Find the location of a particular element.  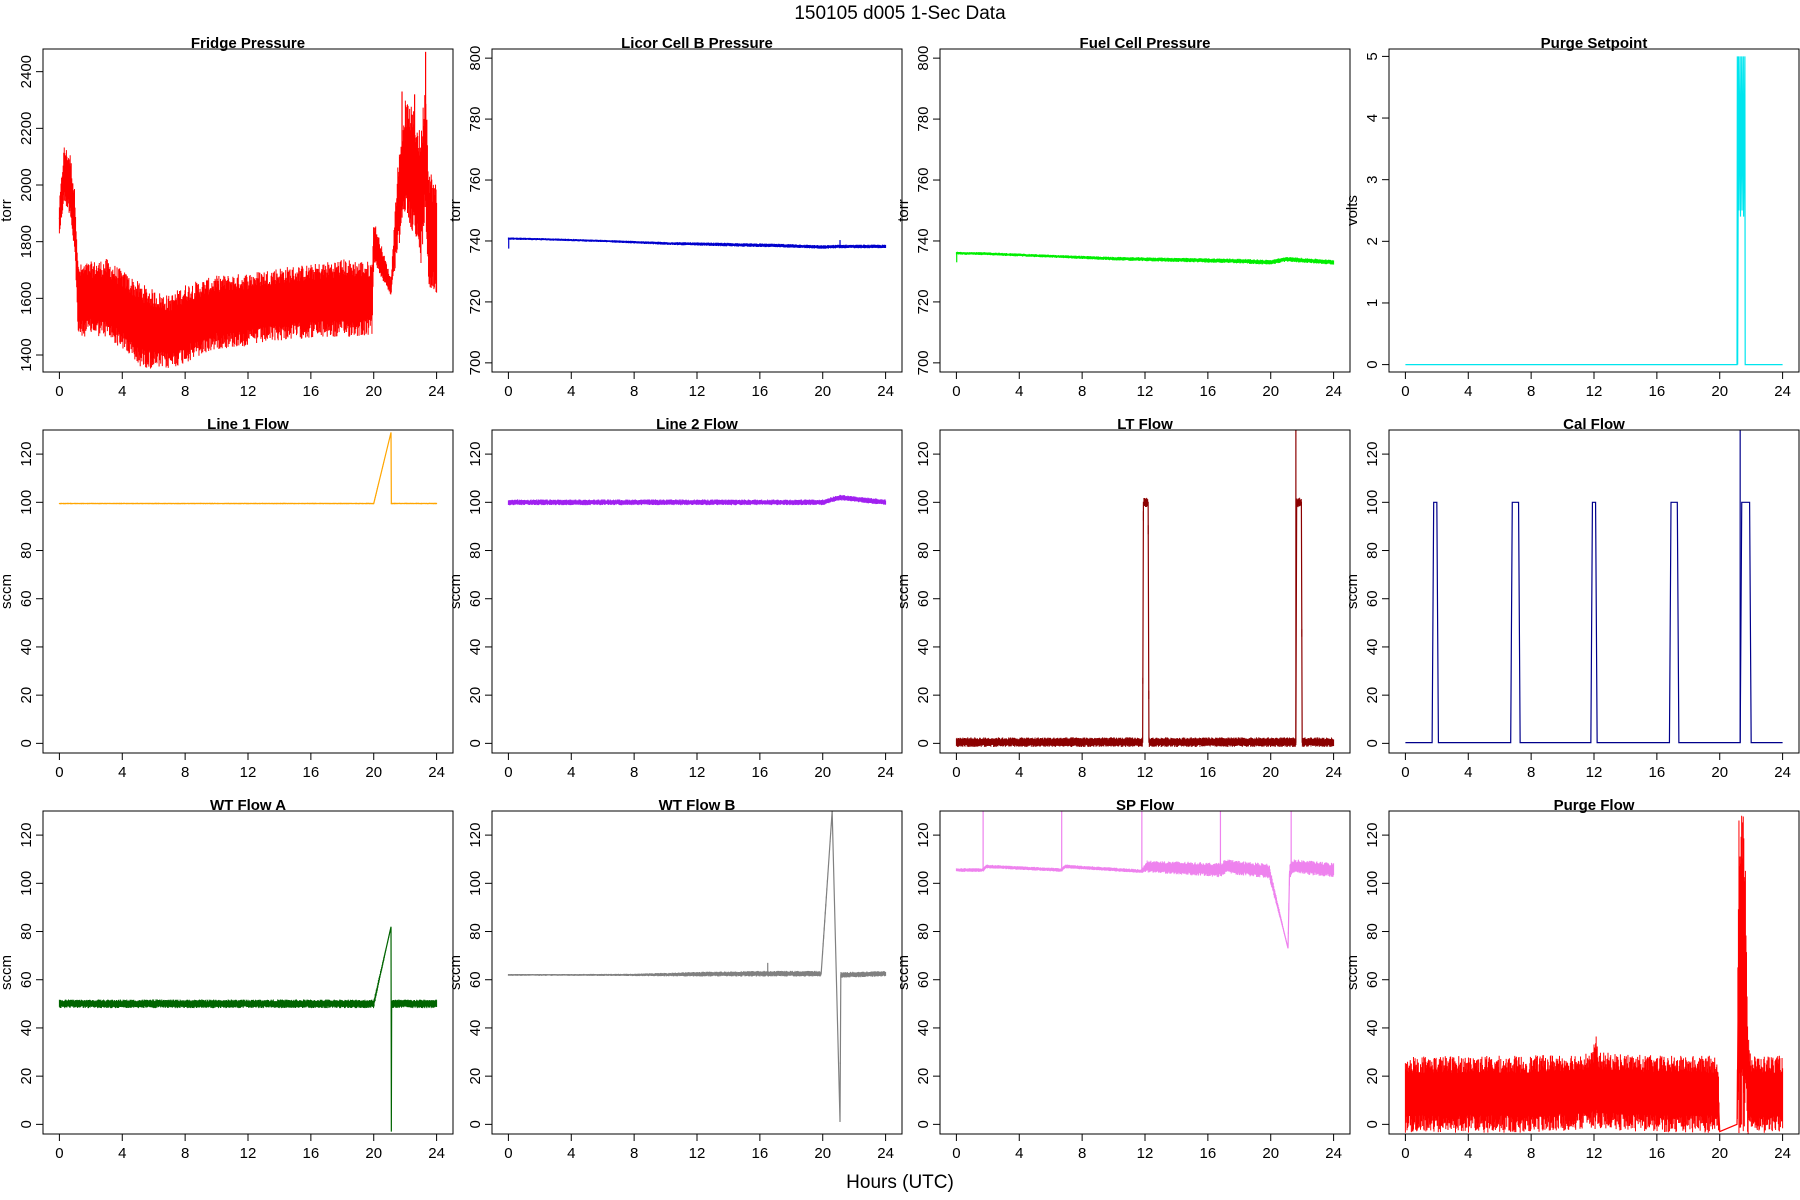

y-axis-label: volts is located at coordinates (1352, 210).